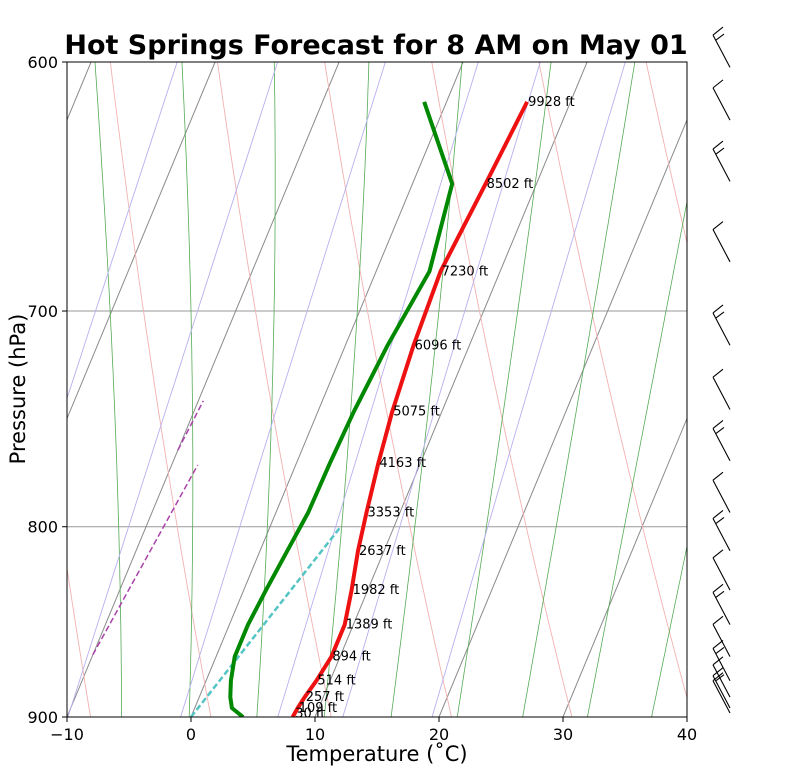  What do you see at coordinates (191, 734) in the screenshot?
I see `x-tick-label: 0` at bounding box center [191, 734].